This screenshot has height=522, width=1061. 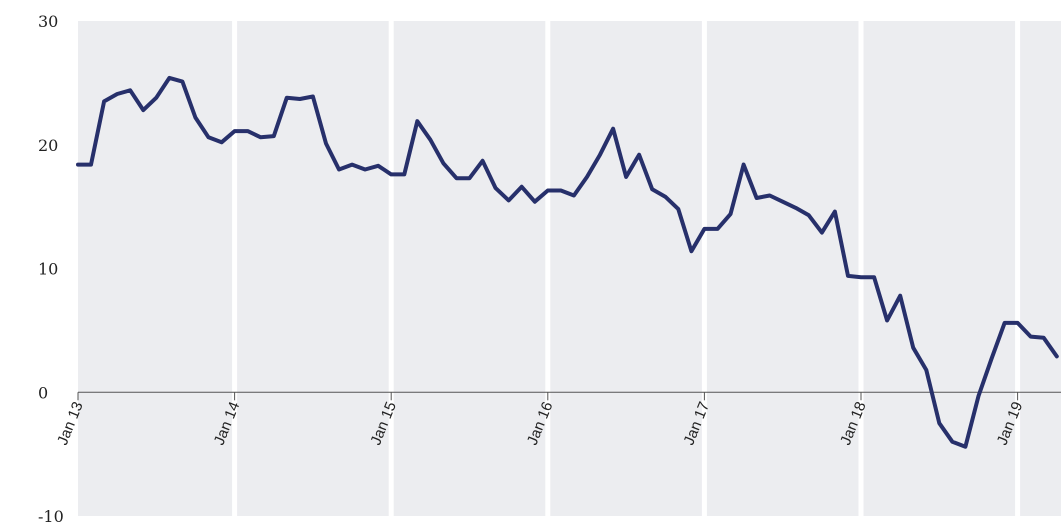 What do you see at coordinates (43, 392) in the screenshot?
I see `y-tick-label: 0` at bounding box center [43, 392].